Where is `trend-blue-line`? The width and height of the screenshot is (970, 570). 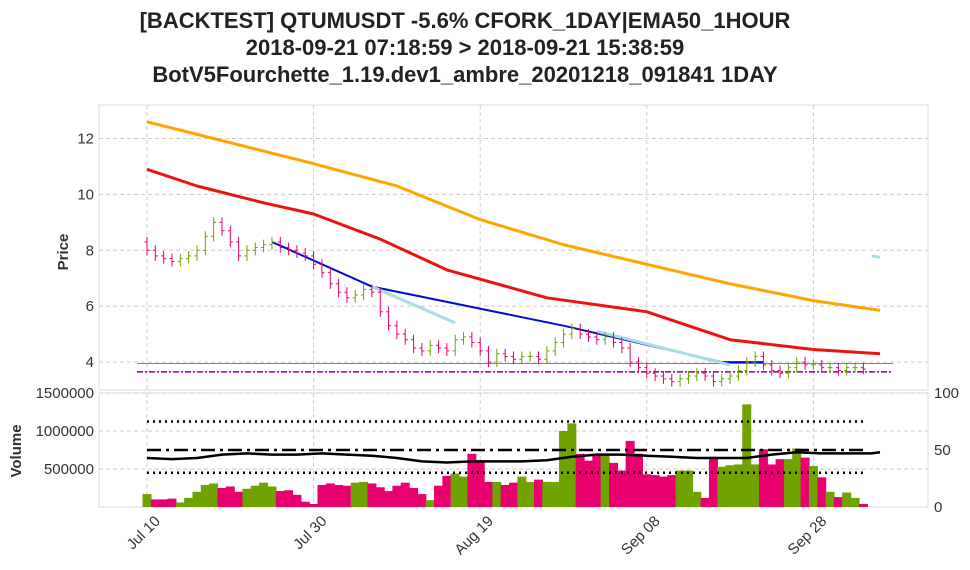 trend-blue-line is located at coordinates (517, 302).